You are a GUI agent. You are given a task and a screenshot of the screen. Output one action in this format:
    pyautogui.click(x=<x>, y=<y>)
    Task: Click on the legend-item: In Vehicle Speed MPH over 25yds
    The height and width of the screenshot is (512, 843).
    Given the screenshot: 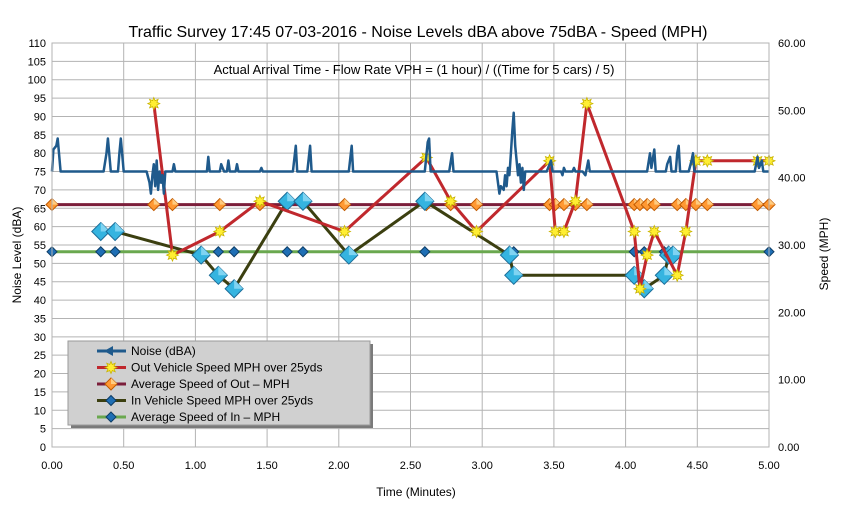 What is the action you would take?
    pyautogui.click(x=205, y=401)
    